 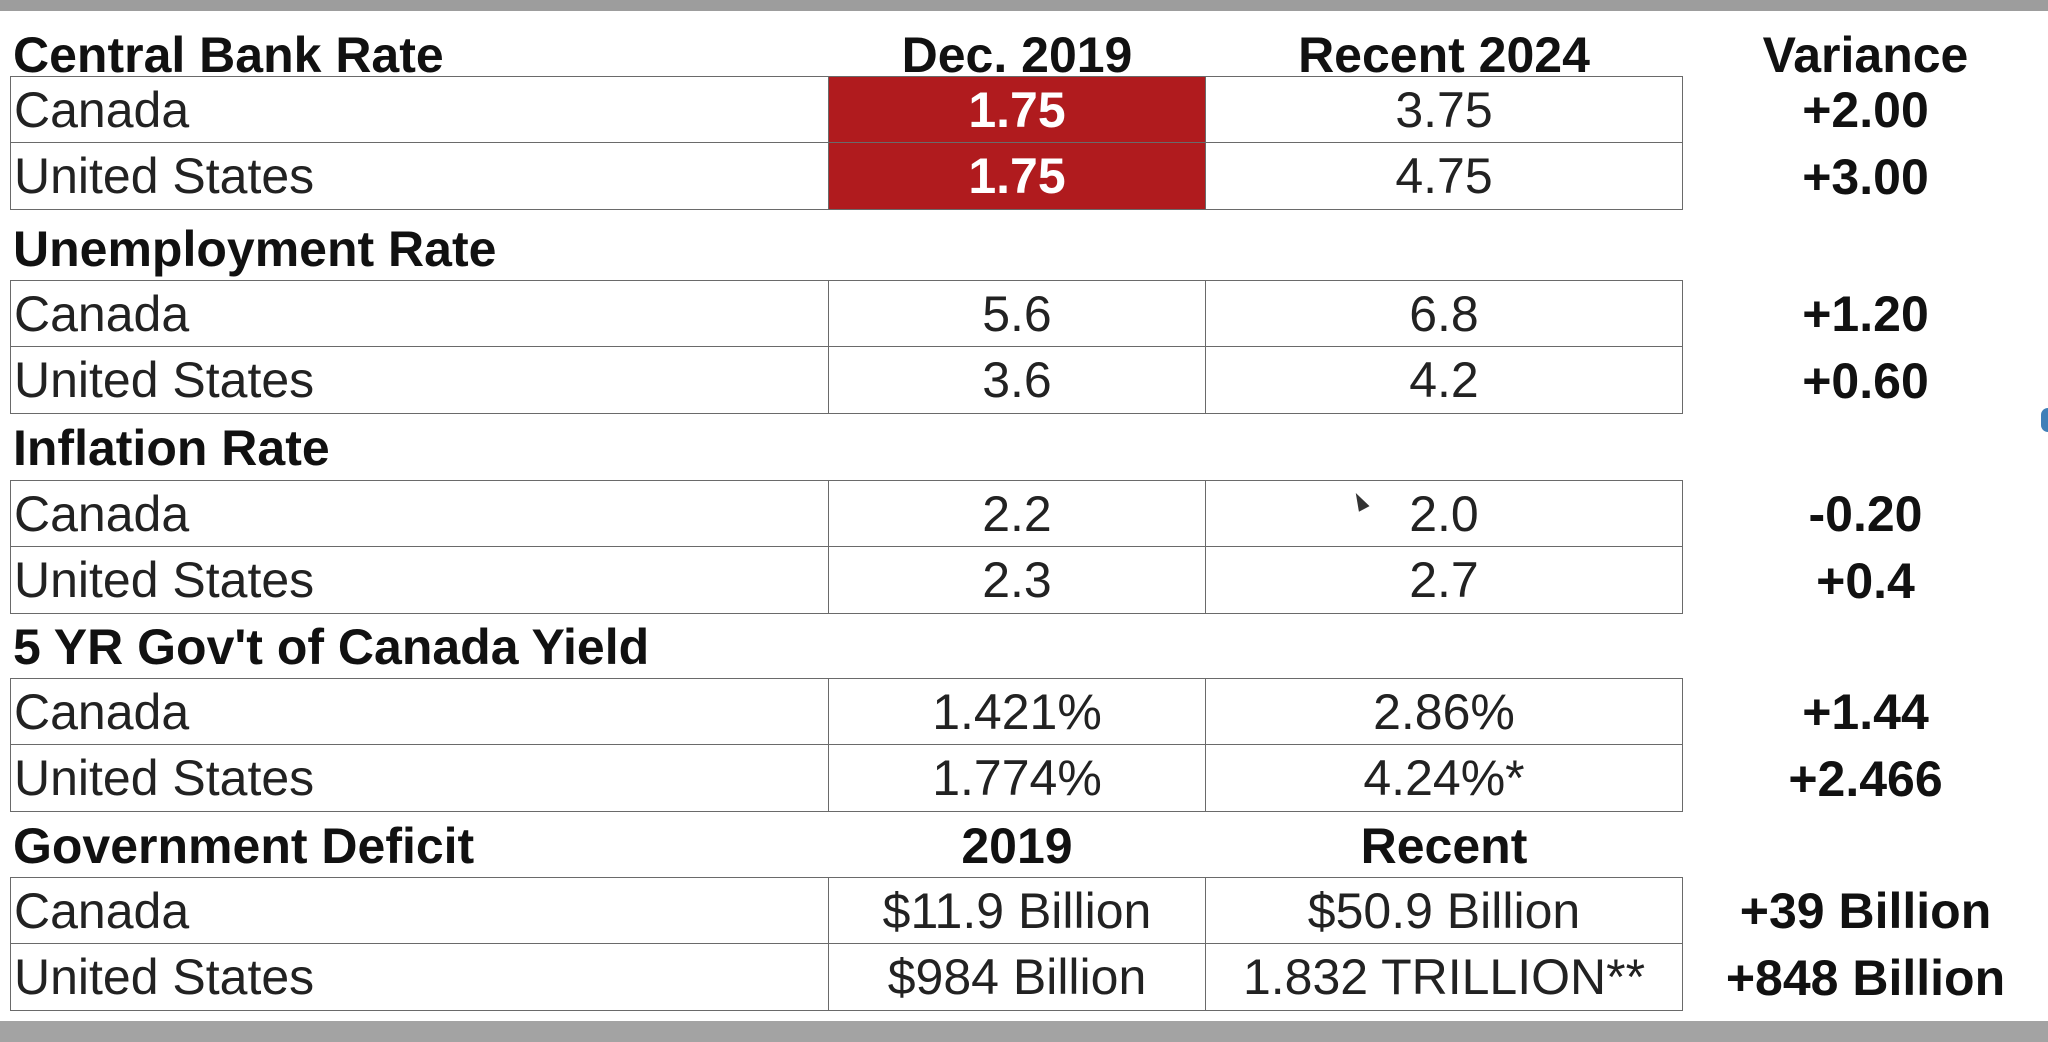 What do you see at coordinates (1017, 580) in the screenshot?
I see `value-2019: 2.3` at bounding box center [1017, 580].